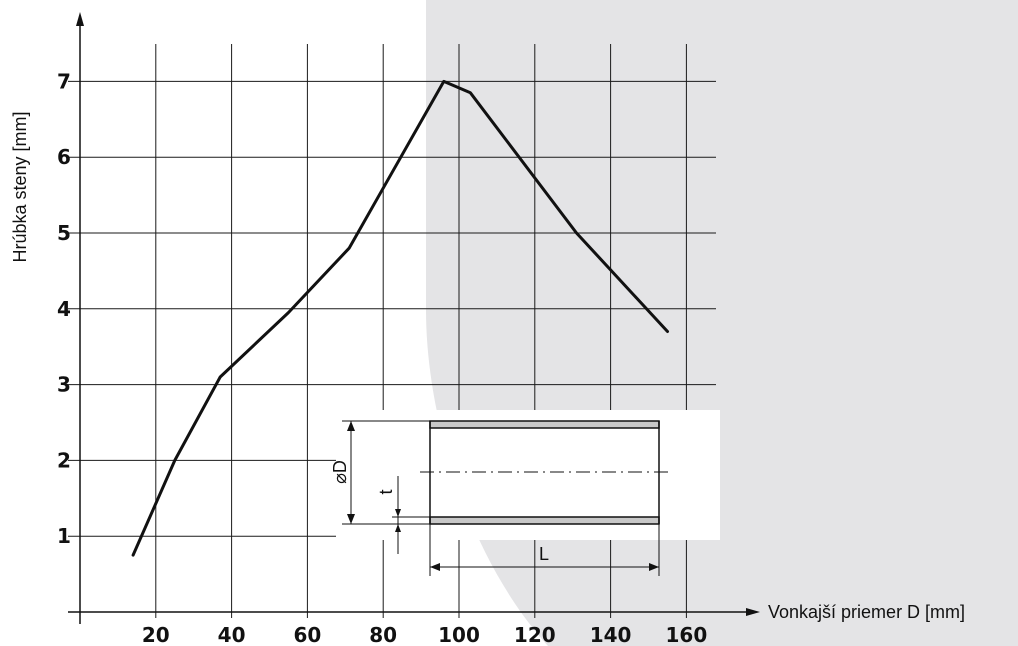 The height and width of the screenshot is (646, 1018). What do you see at coordinates (544, 520) in the screenshot?
I see `pipe-wall-bottom` at bounding box center [544, 520].